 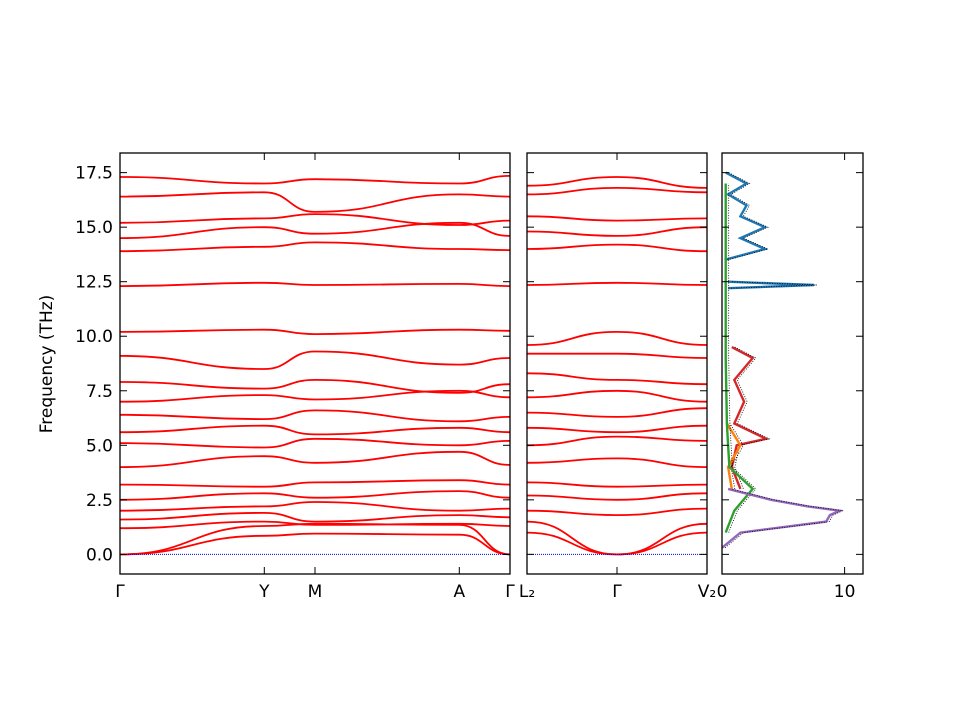 I want to click on secondary-y-ticks, so click(x=617, y=363).